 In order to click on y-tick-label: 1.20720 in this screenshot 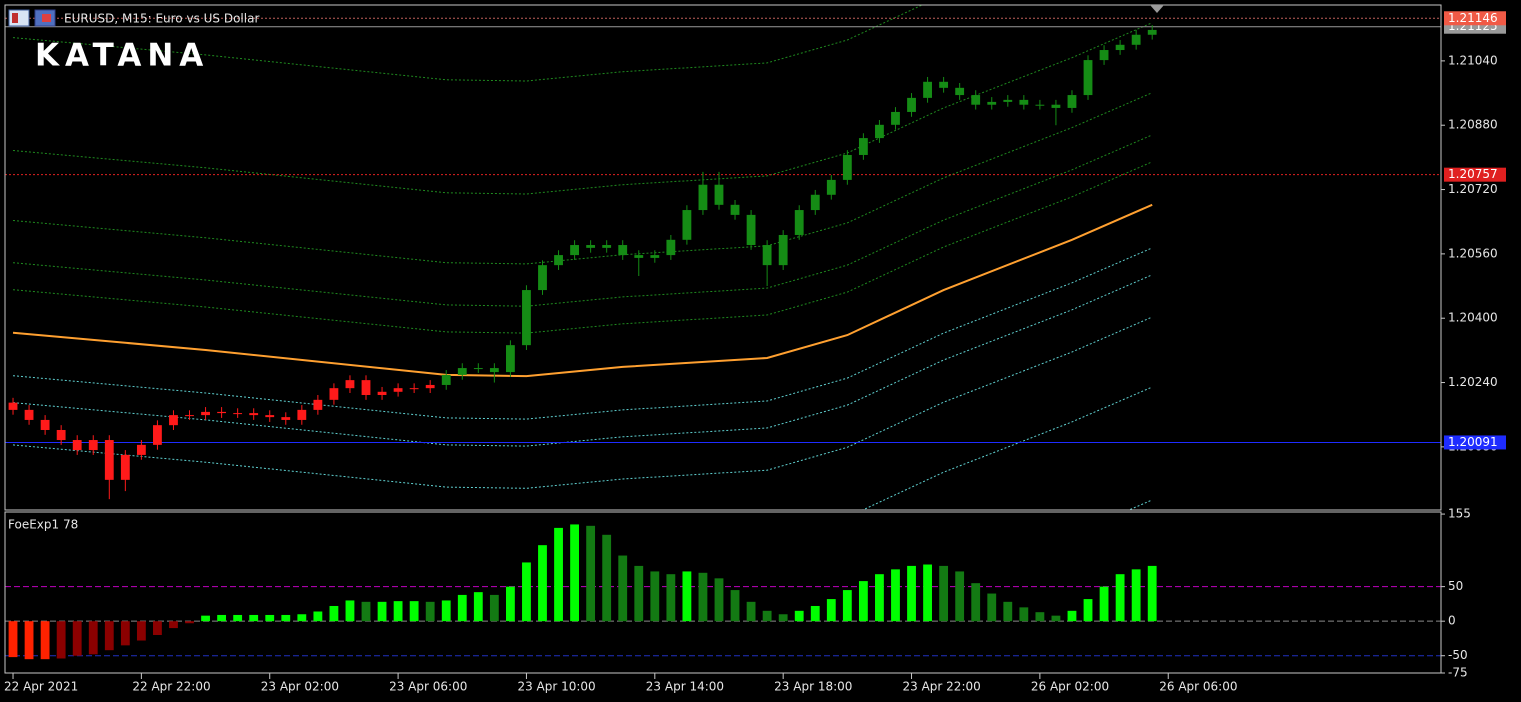, I will do `click(1473, 189)`.